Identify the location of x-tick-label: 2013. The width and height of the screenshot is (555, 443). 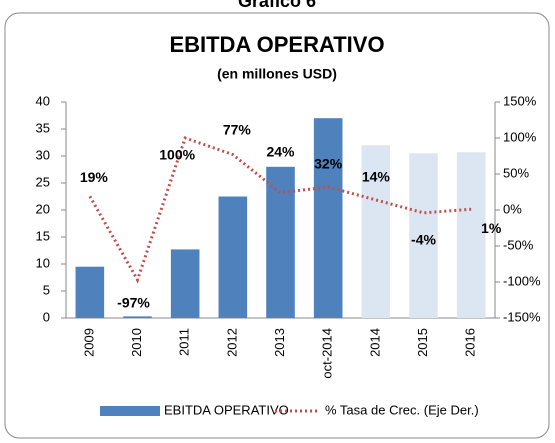
(279, 342).